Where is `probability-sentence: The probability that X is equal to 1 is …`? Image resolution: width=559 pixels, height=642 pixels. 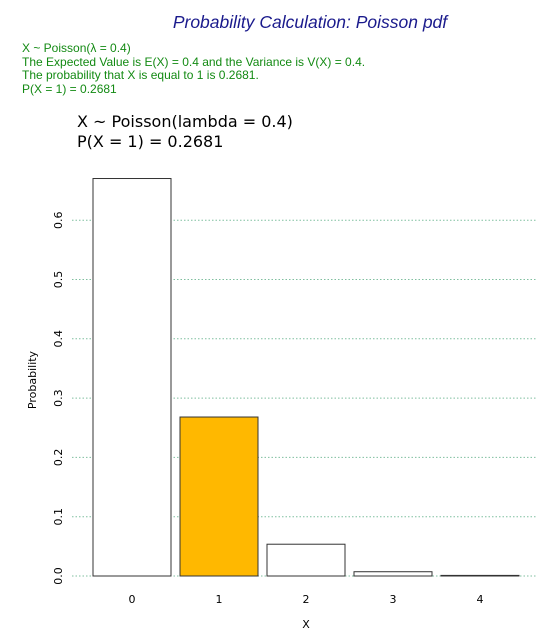
probability-sentence: The probability that X is equal to 1 is … is located at coordinates (140, 75).